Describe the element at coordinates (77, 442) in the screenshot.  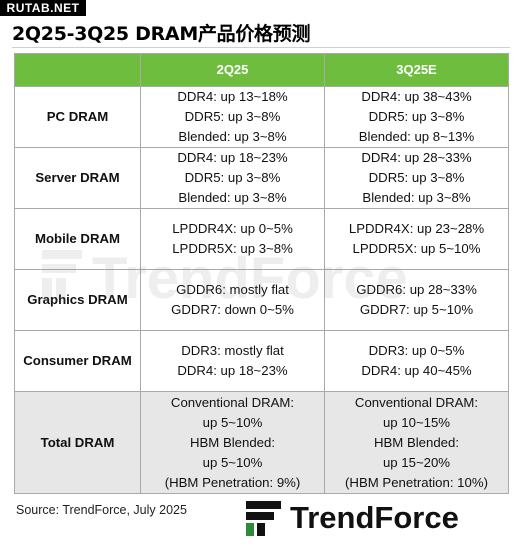
I see `row-label-total-dram: Total DRAM` at that location.